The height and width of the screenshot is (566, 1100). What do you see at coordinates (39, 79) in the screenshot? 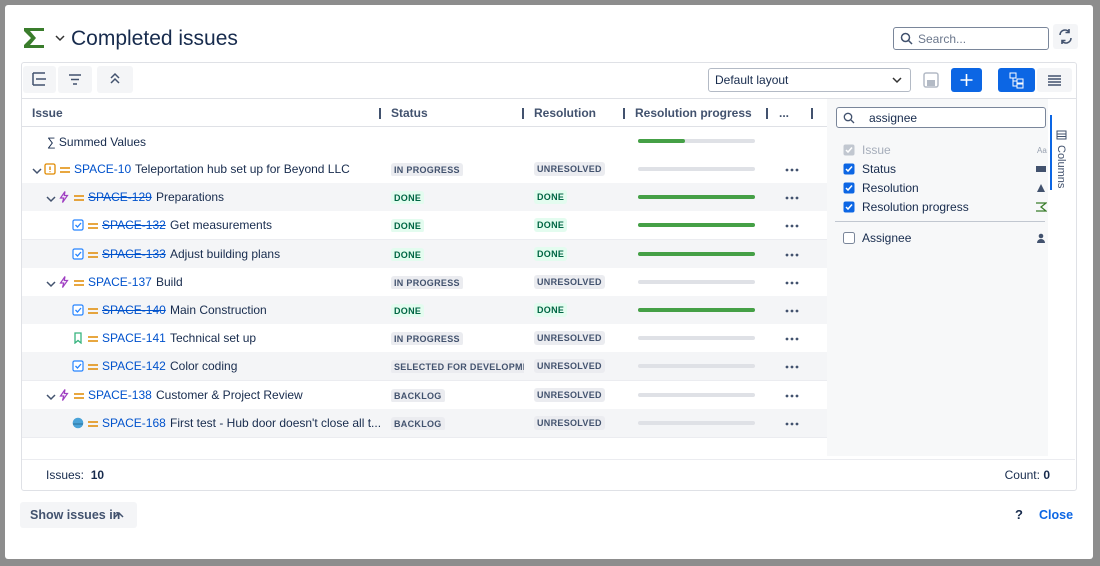
I see `hierarchy-button` at bounding box center [39, 79].